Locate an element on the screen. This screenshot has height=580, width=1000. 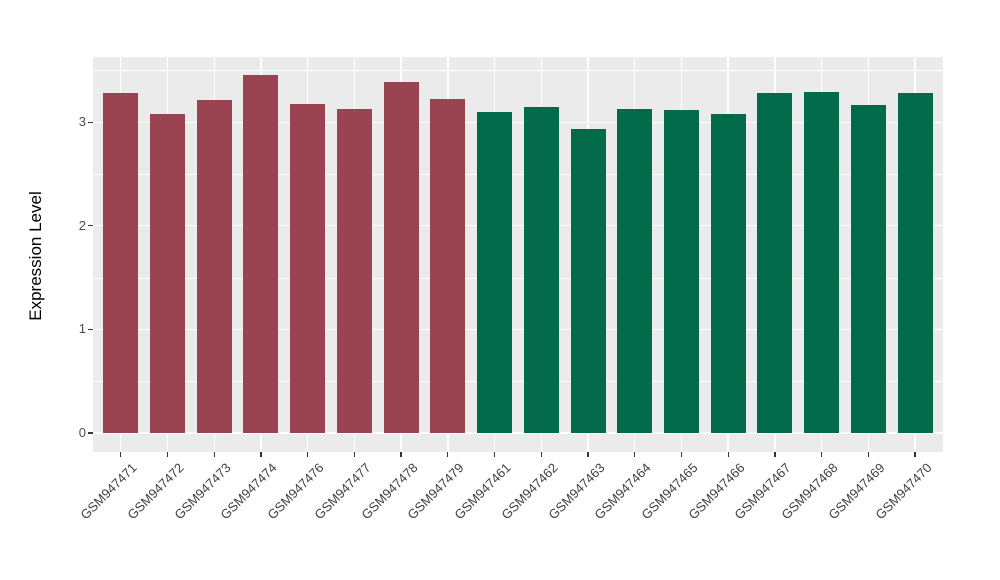
x-axis-label: GSM947468 is located at coordinates (809, 491).